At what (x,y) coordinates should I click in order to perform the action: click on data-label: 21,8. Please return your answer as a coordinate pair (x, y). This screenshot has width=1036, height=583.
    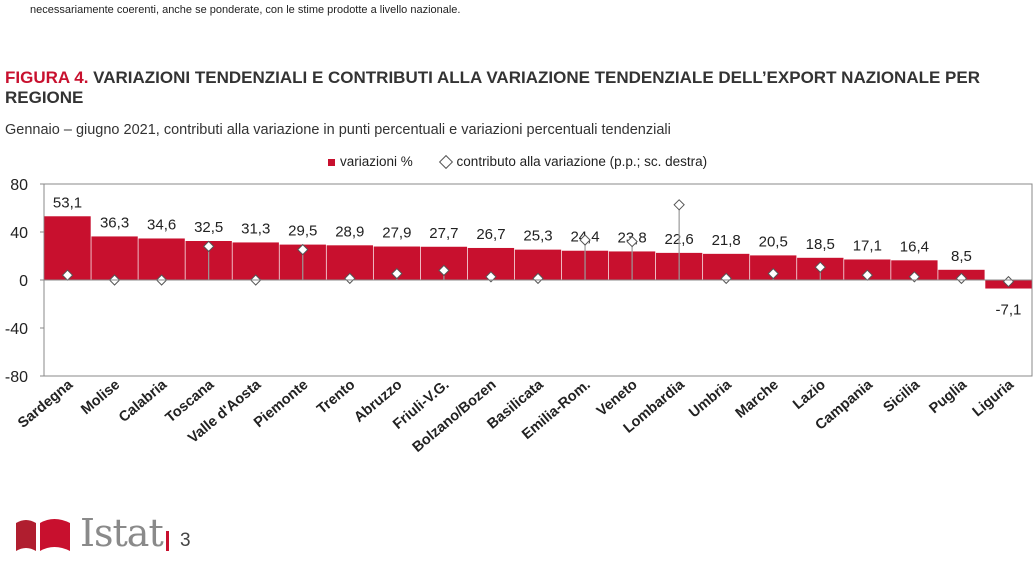
    Looking at the image, I should click on (726, 240).